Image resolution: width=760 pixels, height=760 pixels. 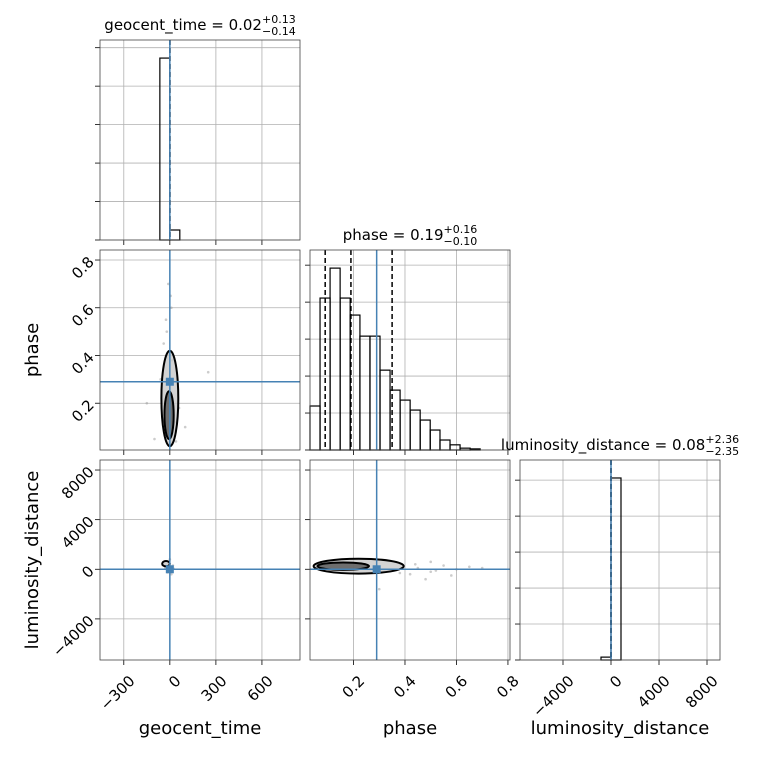 What do you see at coordinates (73, 636) in the screenshot?
I see `y-tick-label: −4000` at bounding box center [73, 636].